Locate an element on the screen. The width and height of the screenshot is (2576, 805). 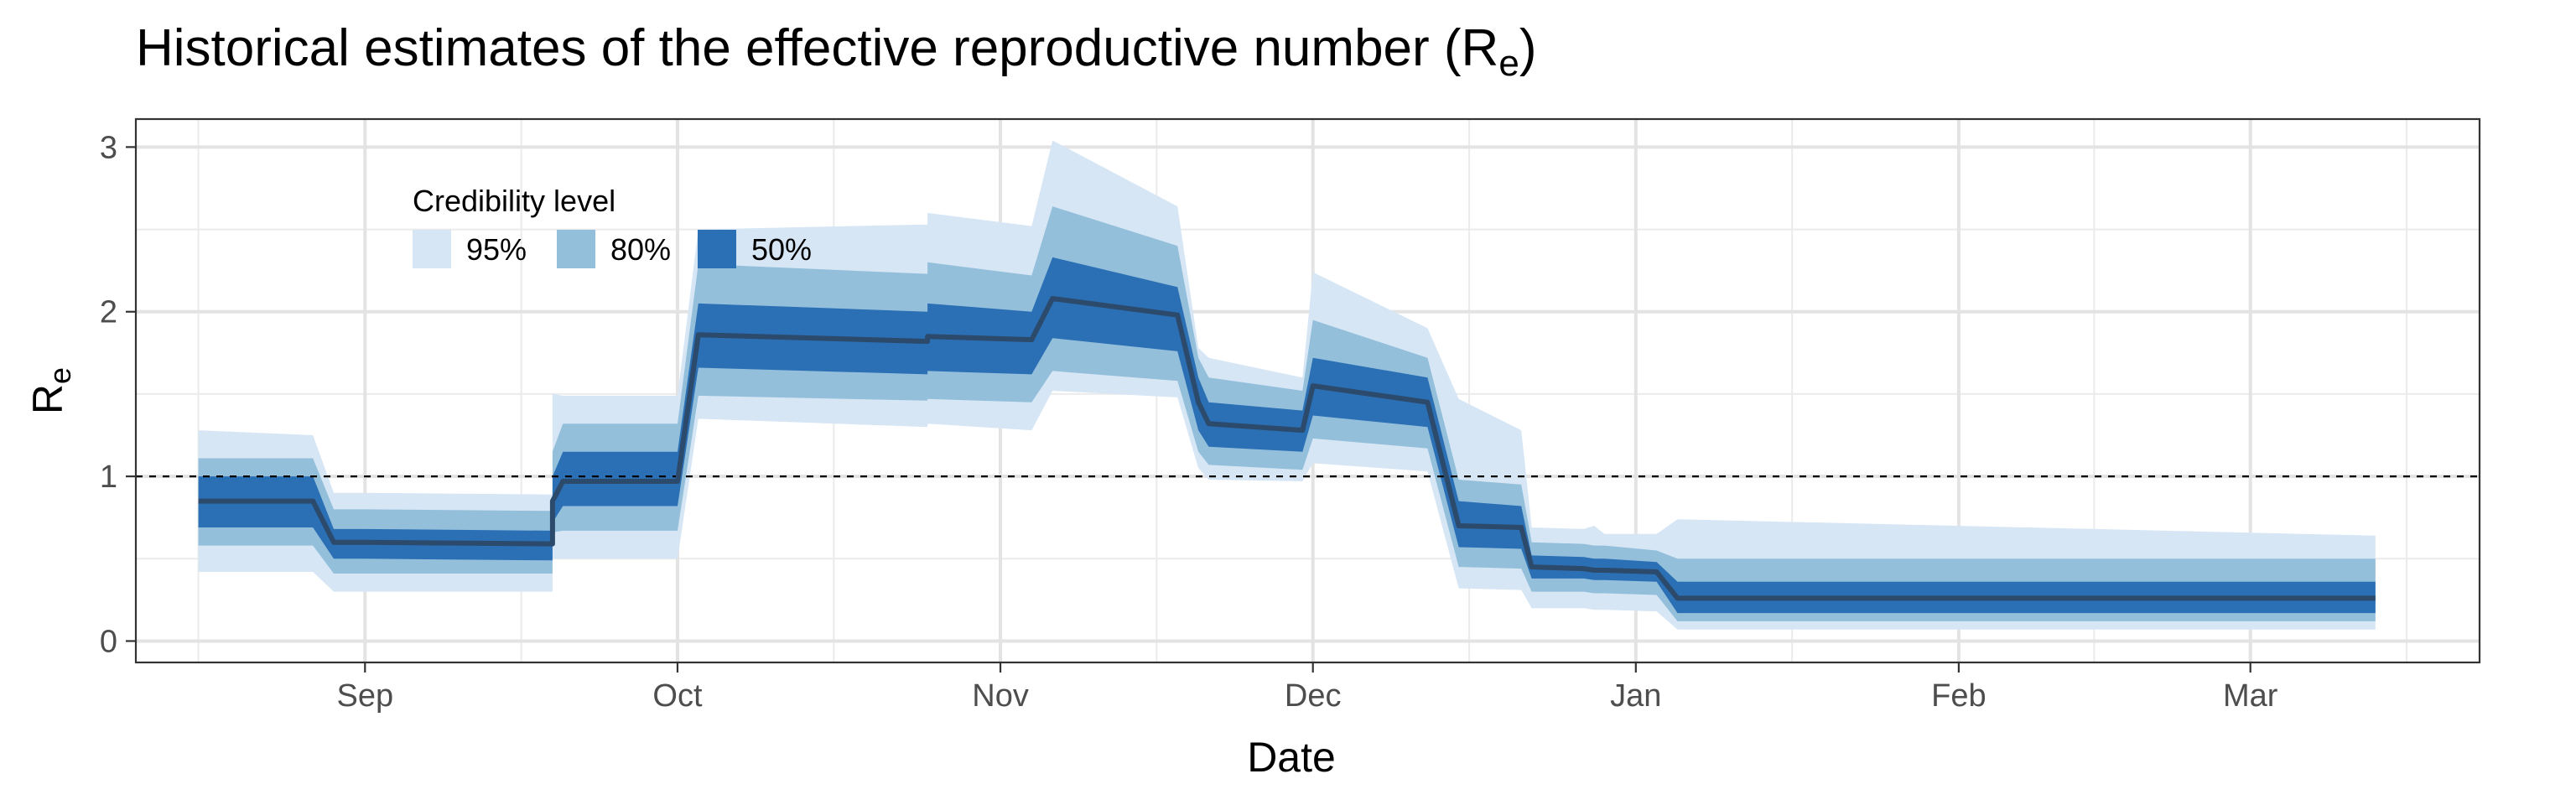
x-tick-label: Dec is located at coordinates (1313, 696).